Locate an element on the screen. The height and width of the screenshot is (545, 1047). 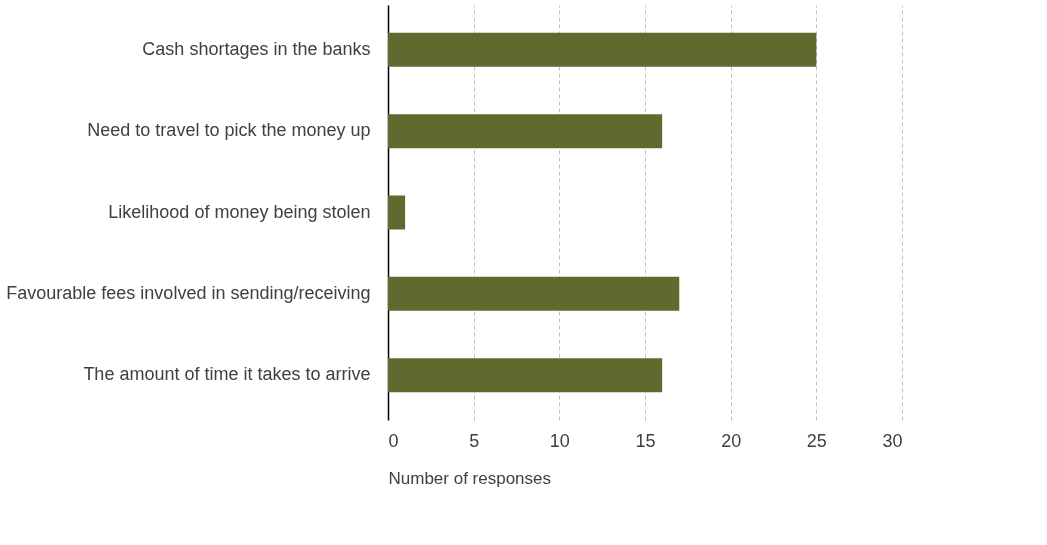
x-tick-label: 15 is located at coordinates (645, 440).